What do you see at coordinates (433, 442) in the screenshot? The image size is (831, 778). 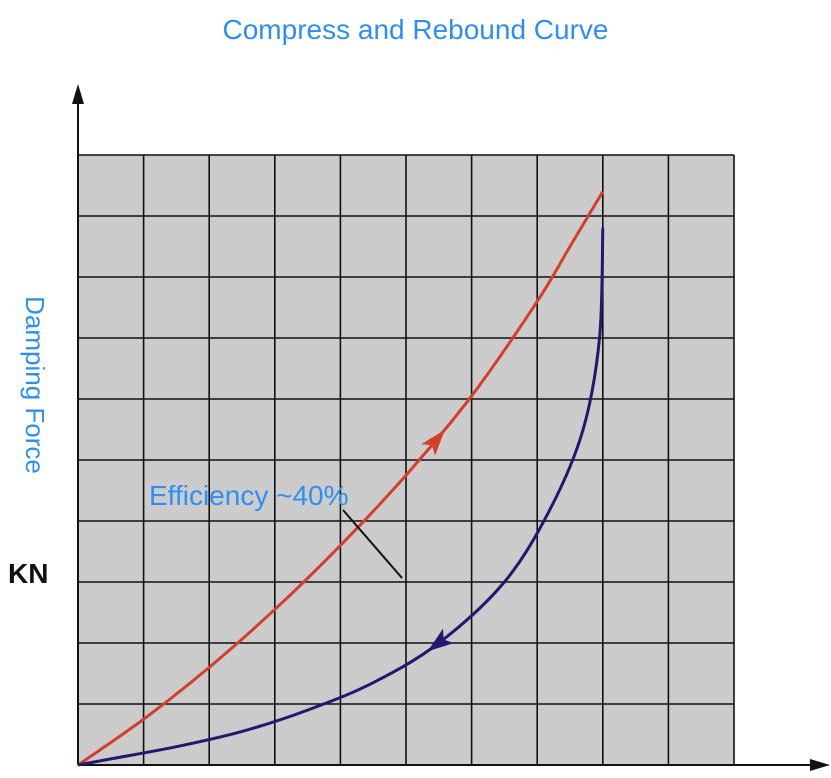 I see `series-arrow-increasing` at bounding box center [433, 442].